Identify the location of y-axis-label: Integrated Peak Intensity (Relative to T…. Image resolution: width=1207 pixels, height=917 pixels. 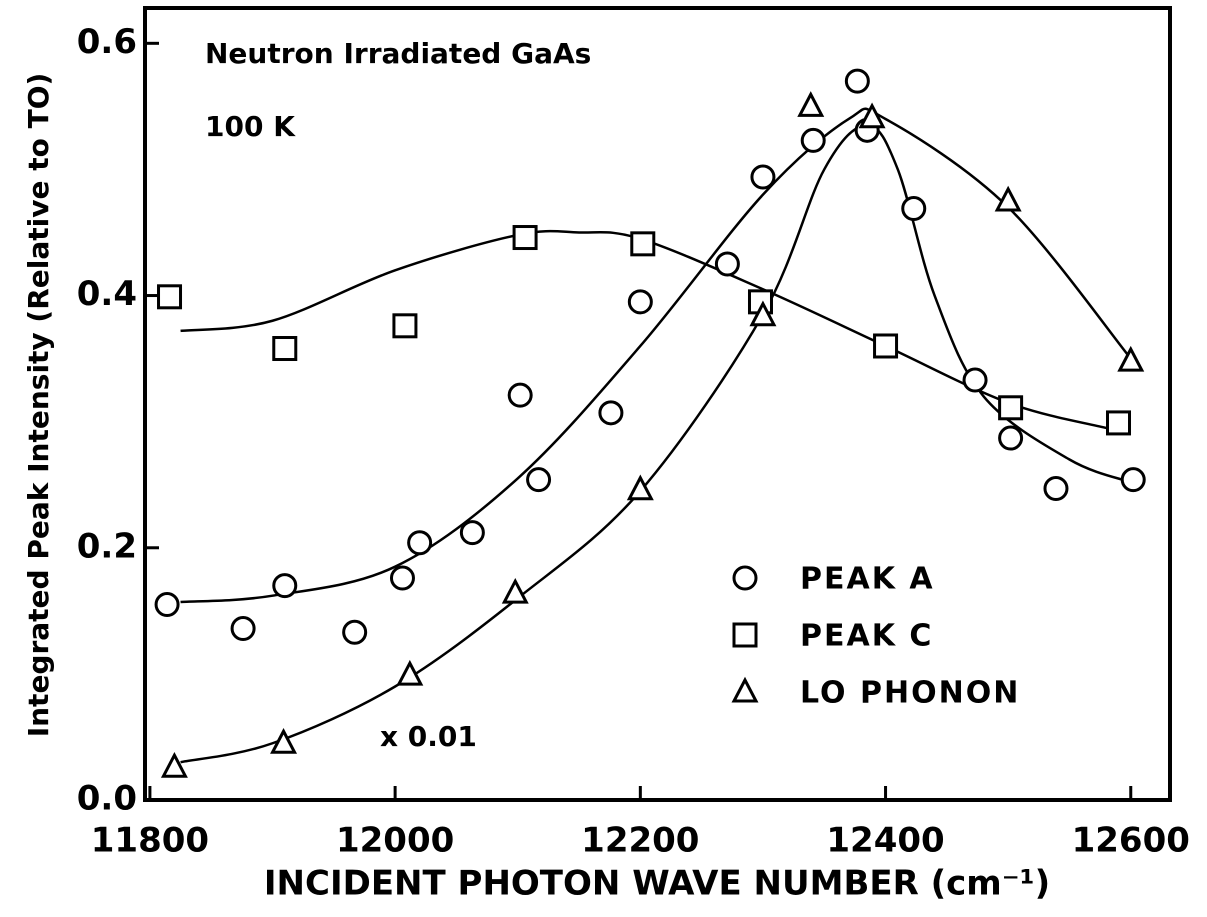
(38, 405).